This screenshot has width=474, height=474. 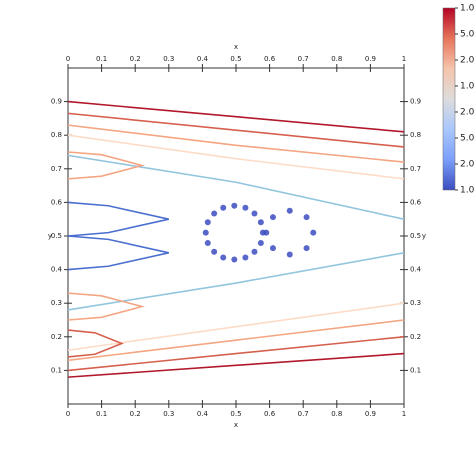 I want to click on x-tick-label-bottom: 0.7, so click(x=303, y=414).